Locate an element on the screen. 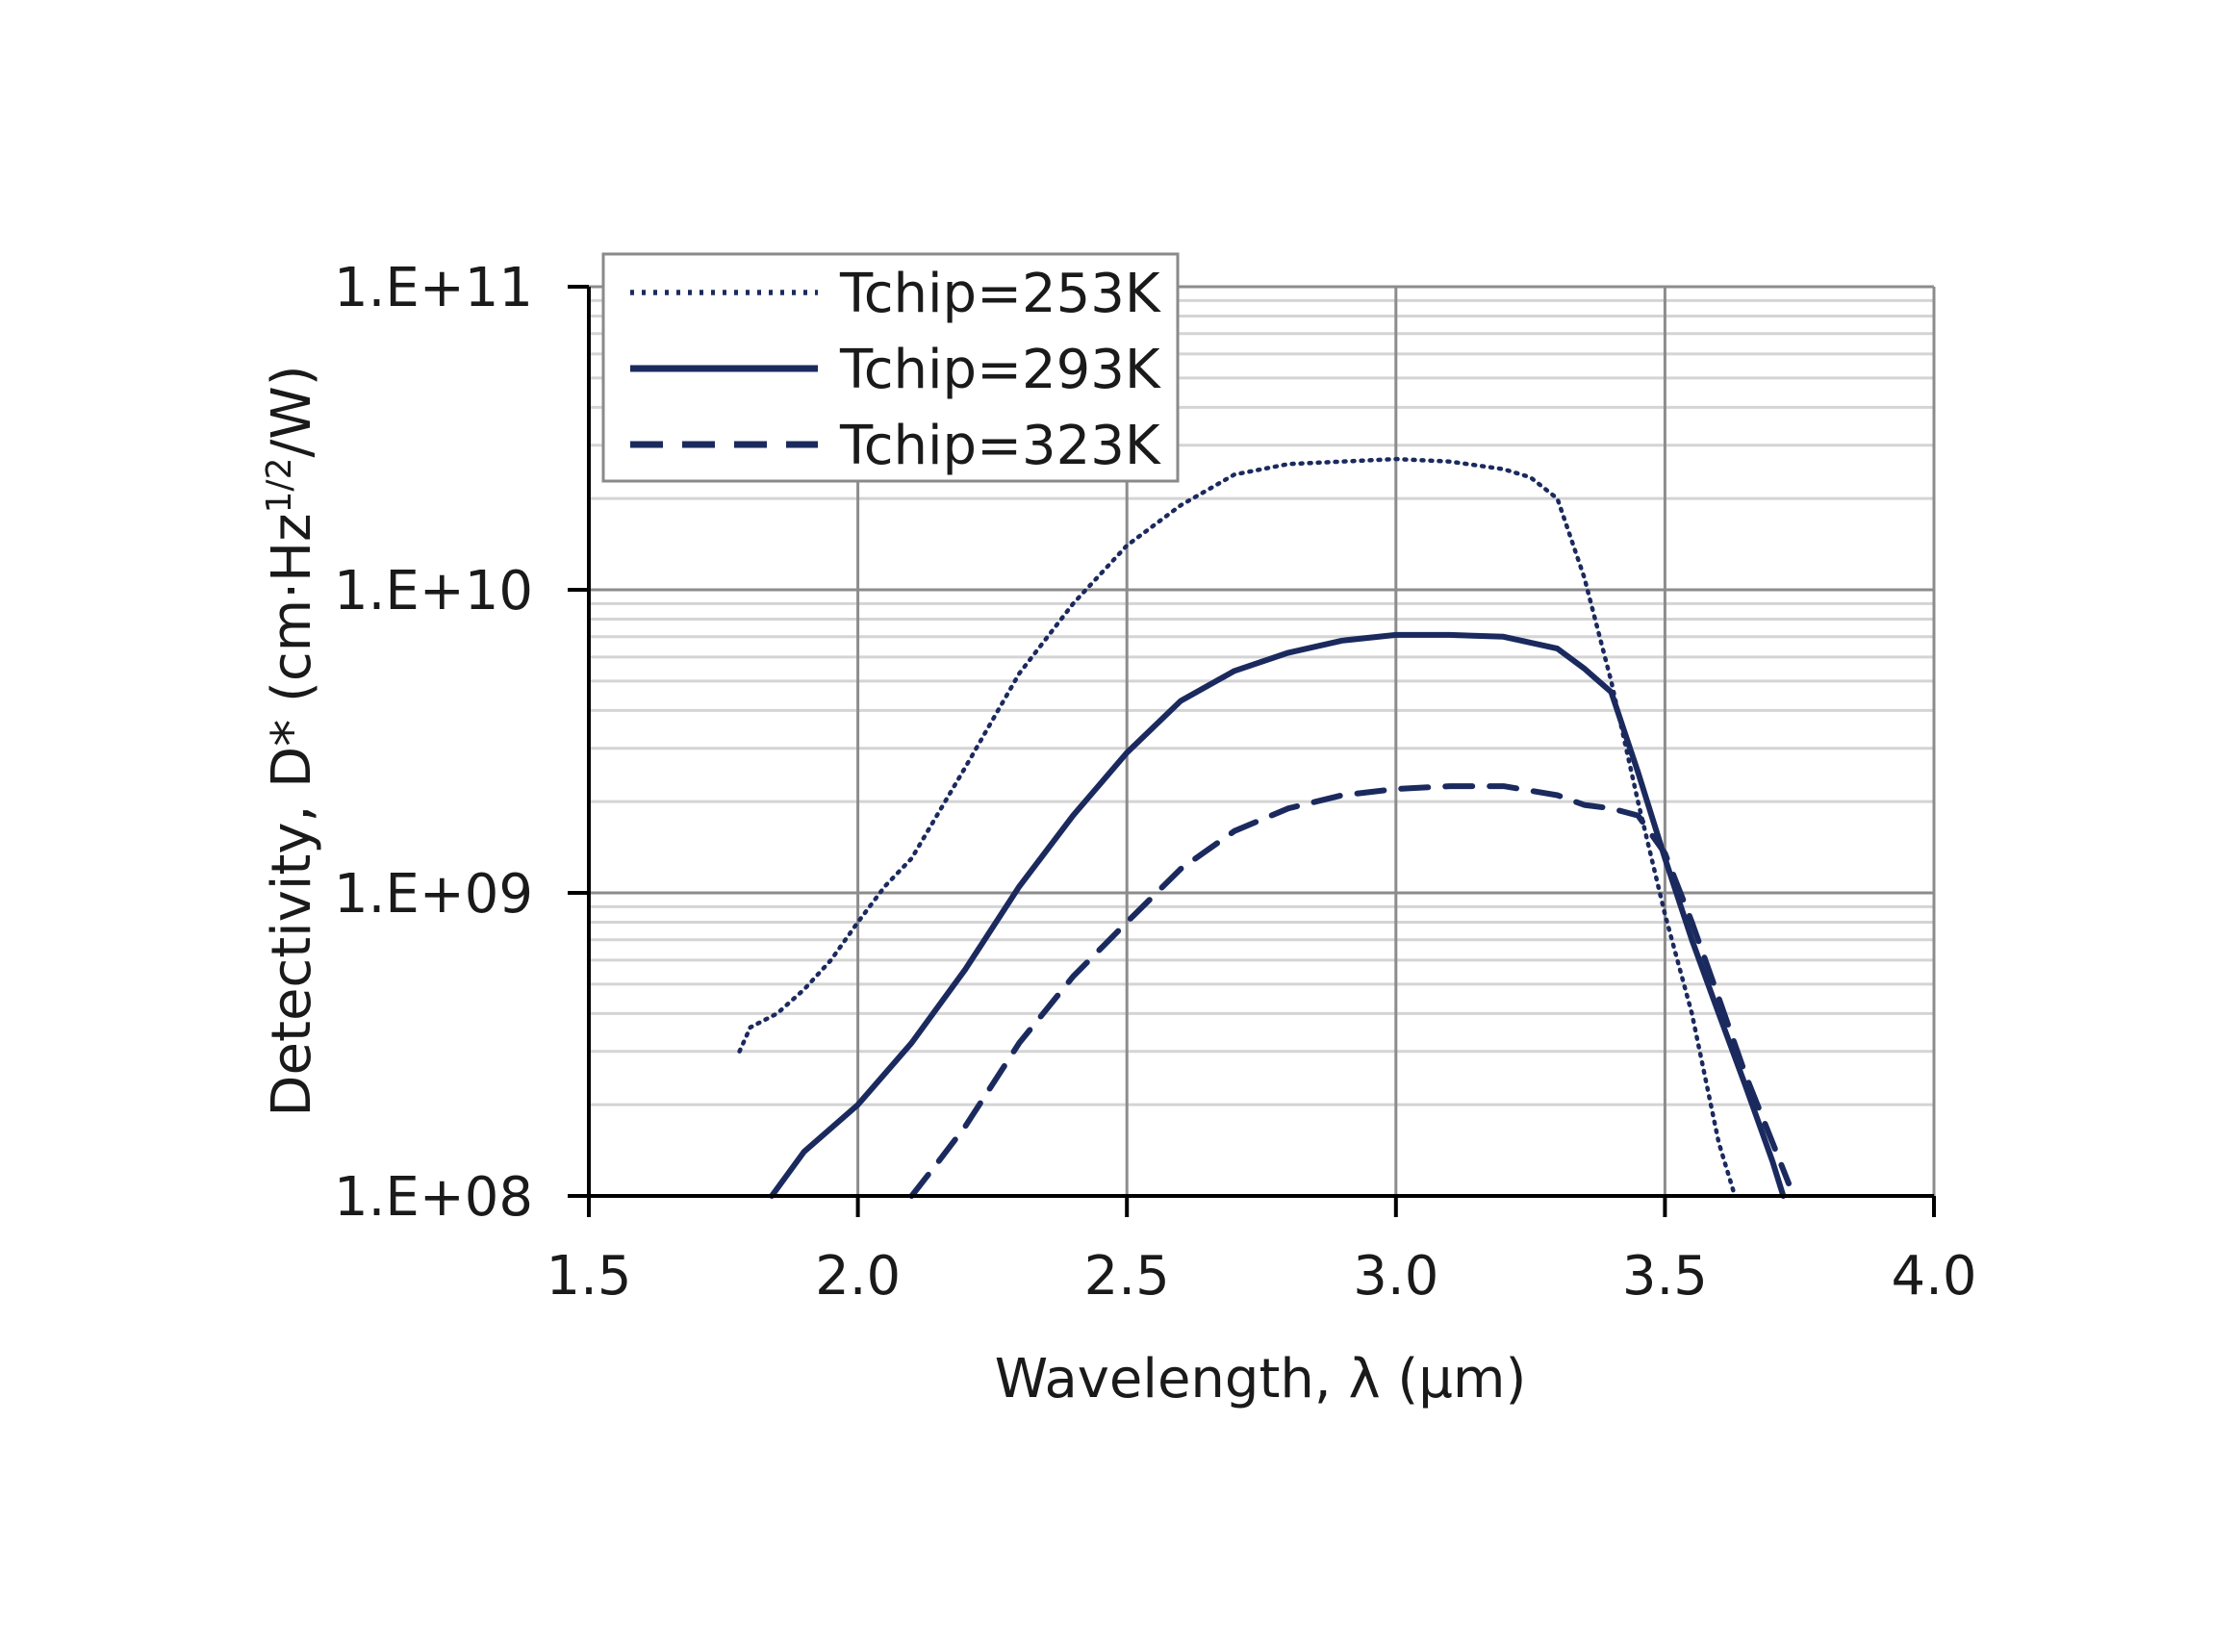 This screenshot has height=1652, width=2213. x-axis-title: Wavelength, λ (μm) is located at coordinates (1261, 1379).